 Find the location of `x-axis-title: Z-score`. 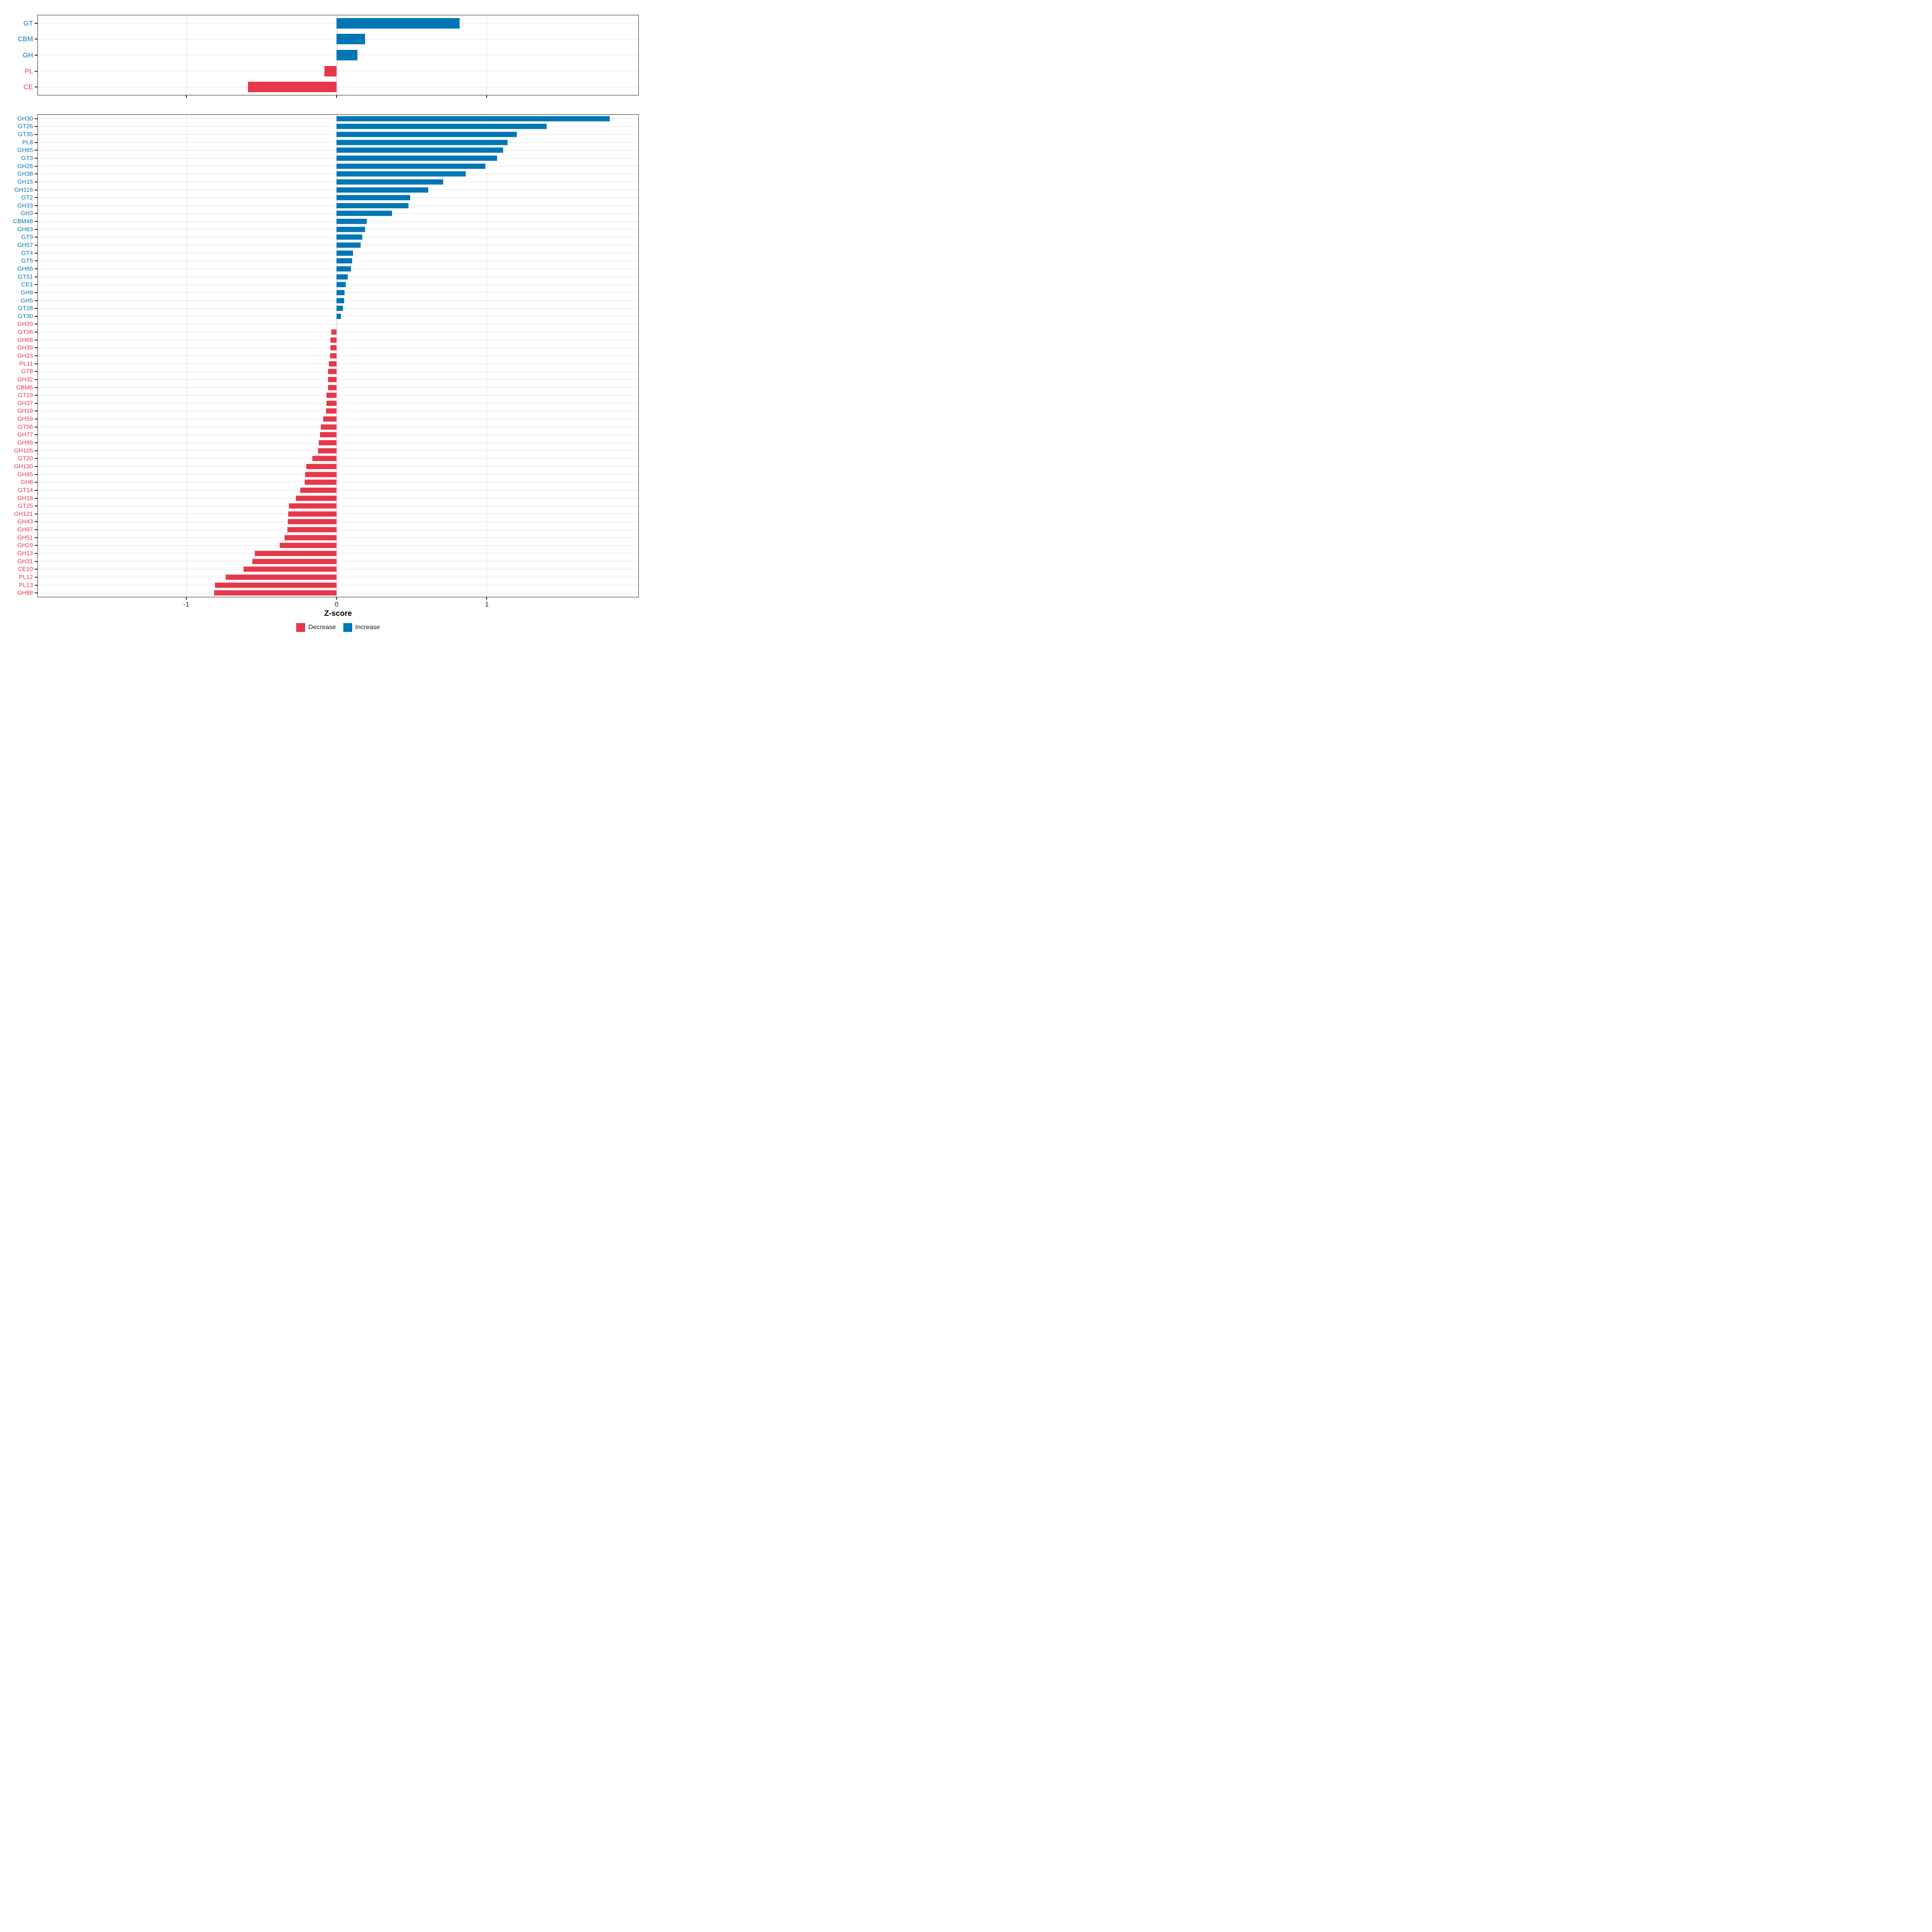

x-axis-title: Z-score is located at coordinates (338, 613).